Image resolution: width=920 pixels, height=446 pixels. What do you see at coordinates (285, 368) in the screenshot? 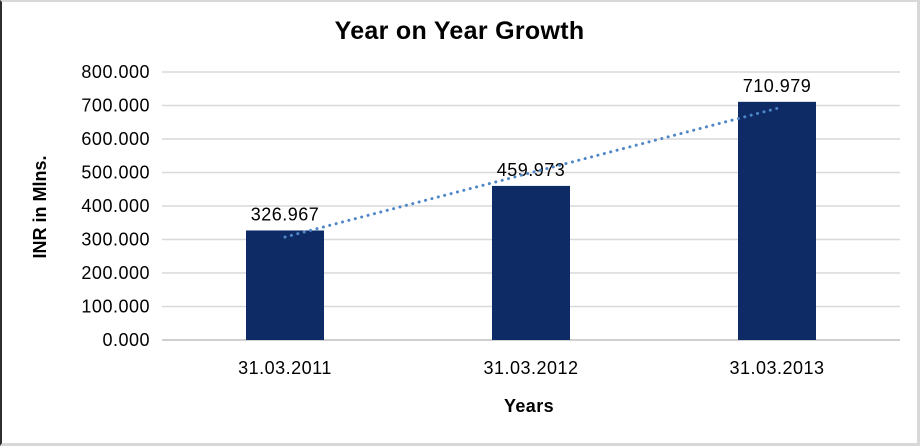
I see `x-category-label: 31.03.2011` at bounding box center [285, 368].